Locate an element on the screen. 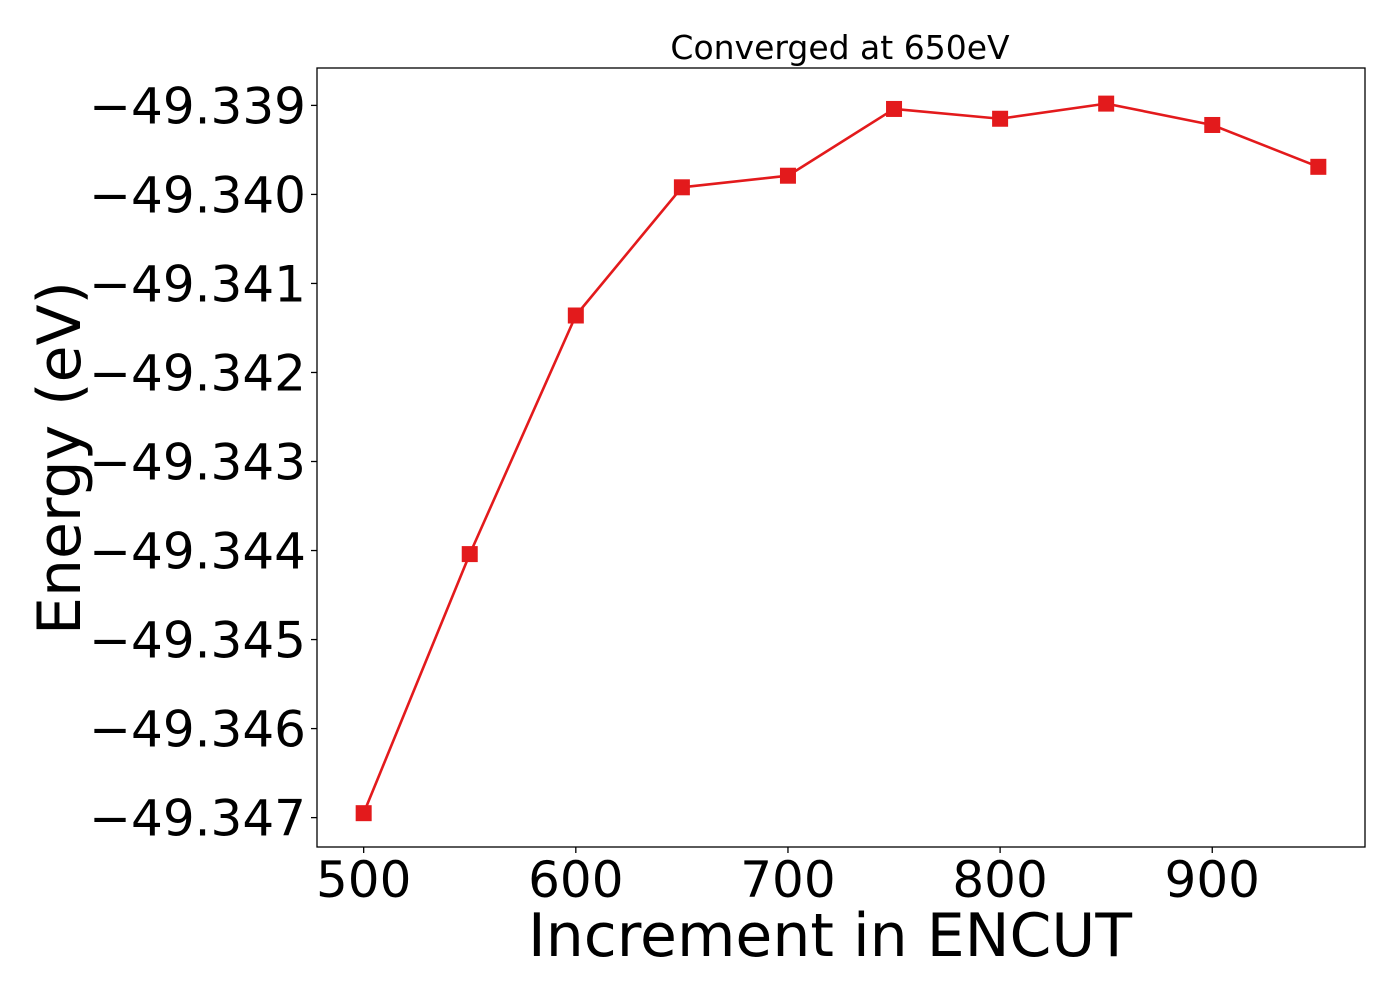 The image size is (1400, 1000). y-axis-label: Energy (eV) is located at coordinates (60, 458).